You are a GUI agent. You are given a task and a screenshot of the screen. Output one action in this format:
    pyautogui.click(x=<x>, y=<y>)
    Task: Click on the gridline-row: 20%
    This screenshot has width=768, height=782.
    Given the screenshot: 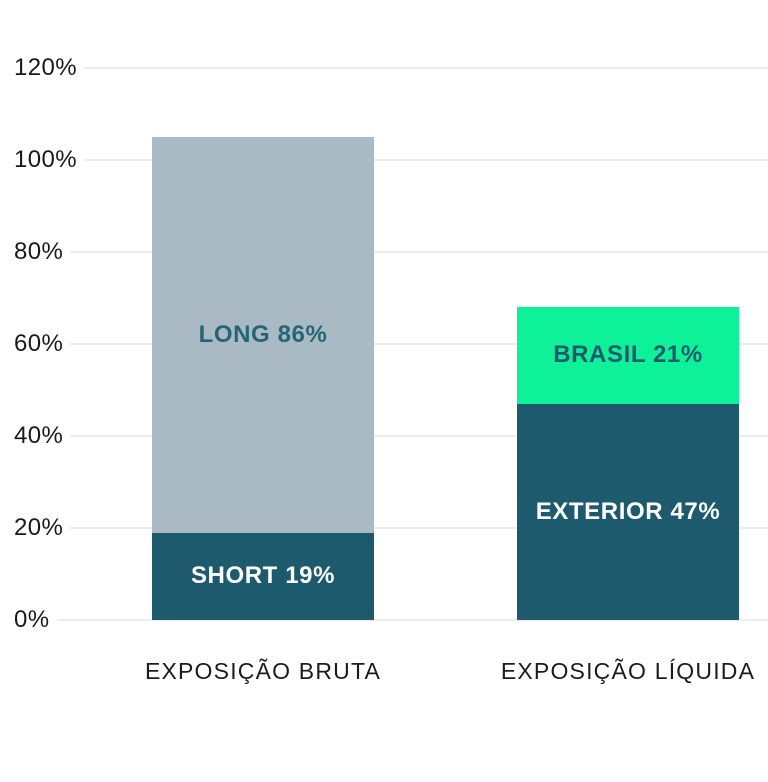 What is the action you would take?
    pyautogui.click(x=384, y=528)
    